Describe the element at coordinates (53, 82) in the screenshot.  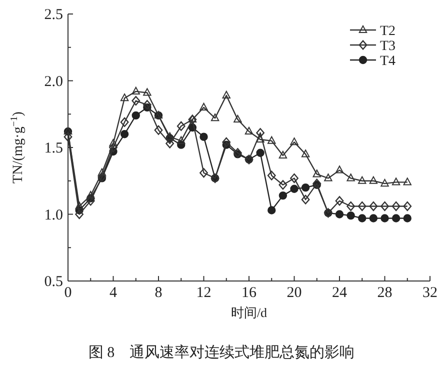
I see `y-tick-label: 2.0` at that location.